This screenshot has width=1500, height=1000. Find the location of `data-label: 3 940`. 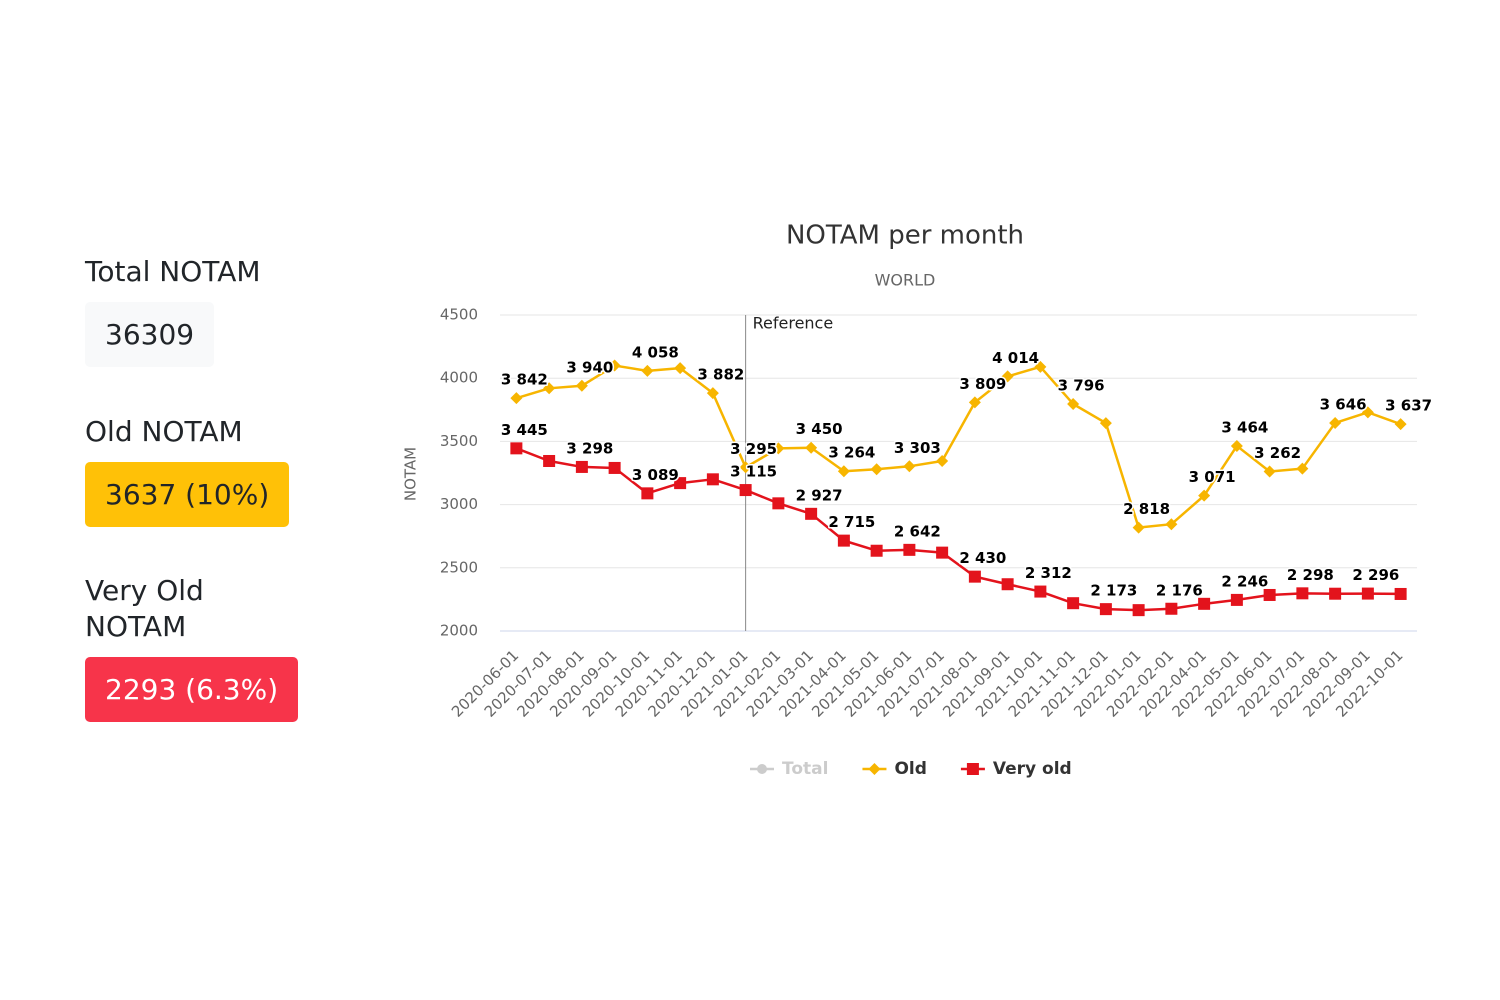

data-label: 3 940 is located at coordinates (589, 367).